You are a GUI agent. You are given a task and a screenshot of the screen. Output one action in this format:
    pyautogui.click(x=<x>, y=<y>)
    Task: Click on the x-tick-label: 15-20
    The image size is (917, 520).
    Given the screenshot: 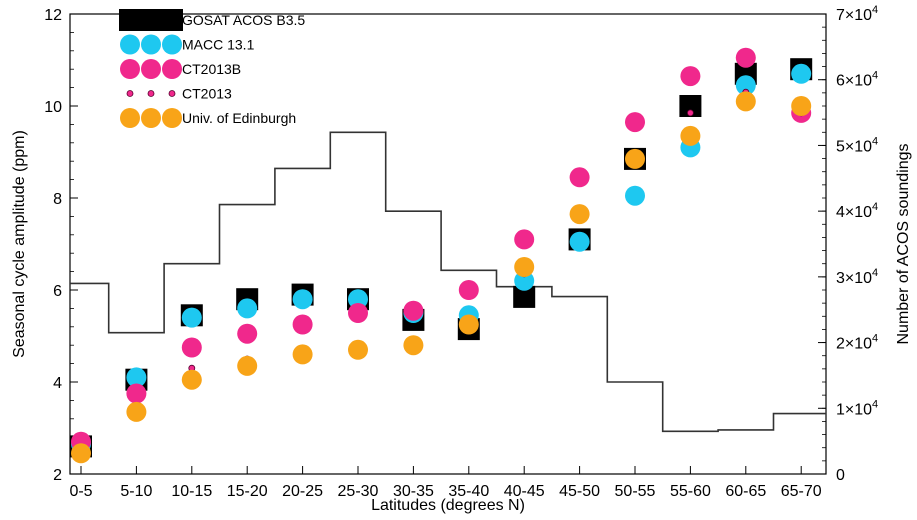 What is the action you would take?
    pyautogui.click(x=247, y=491)
    